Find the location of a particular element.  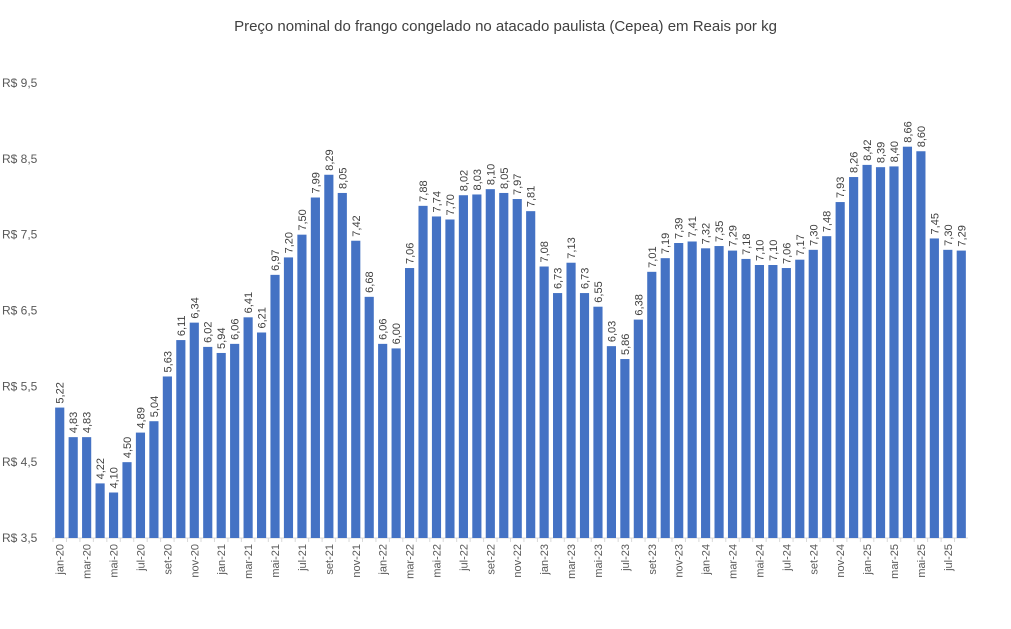

y-tick-label: R$ 5,5 is located at coordinates (20, 386).